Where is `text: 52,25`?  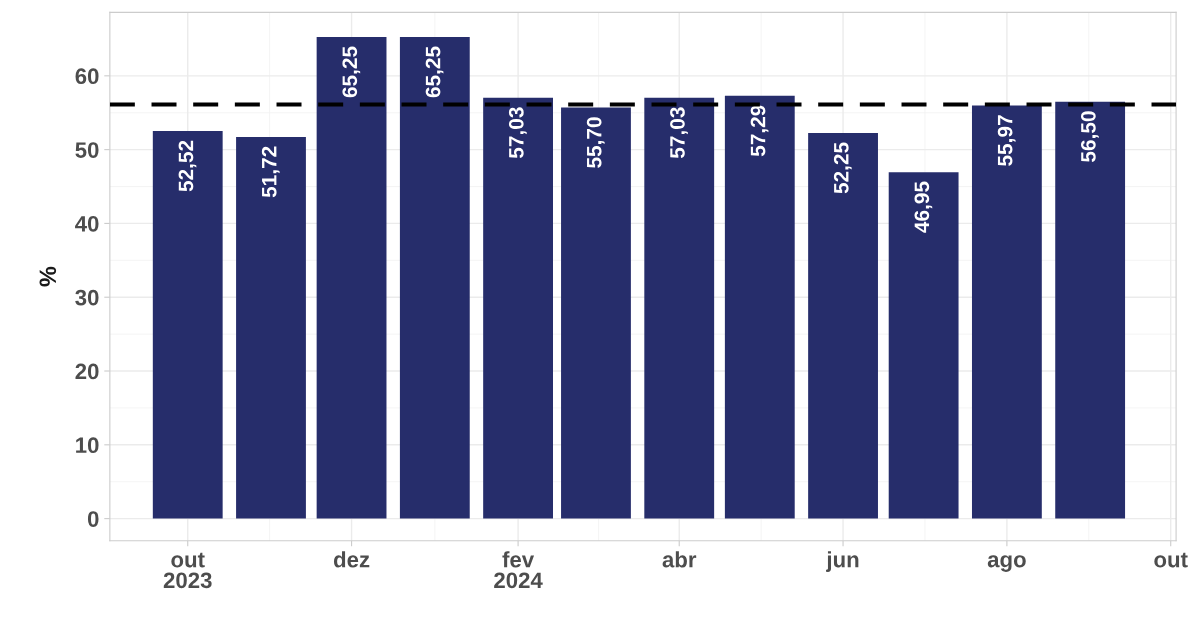 text: 52,25 is located at coordinates (842, 168).